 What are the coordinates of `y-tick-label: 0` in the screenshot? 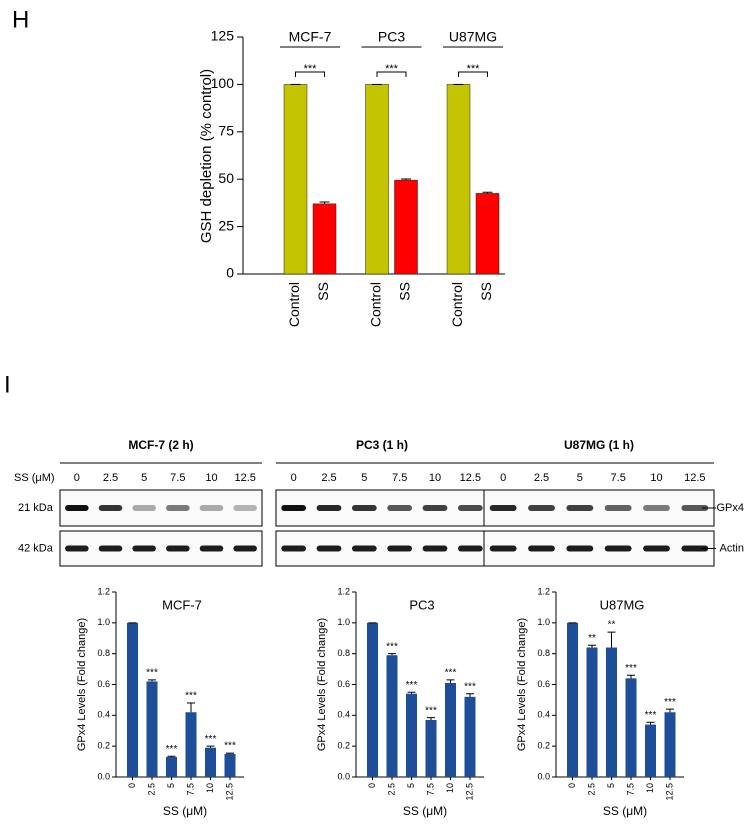 It's located at (230, 273).